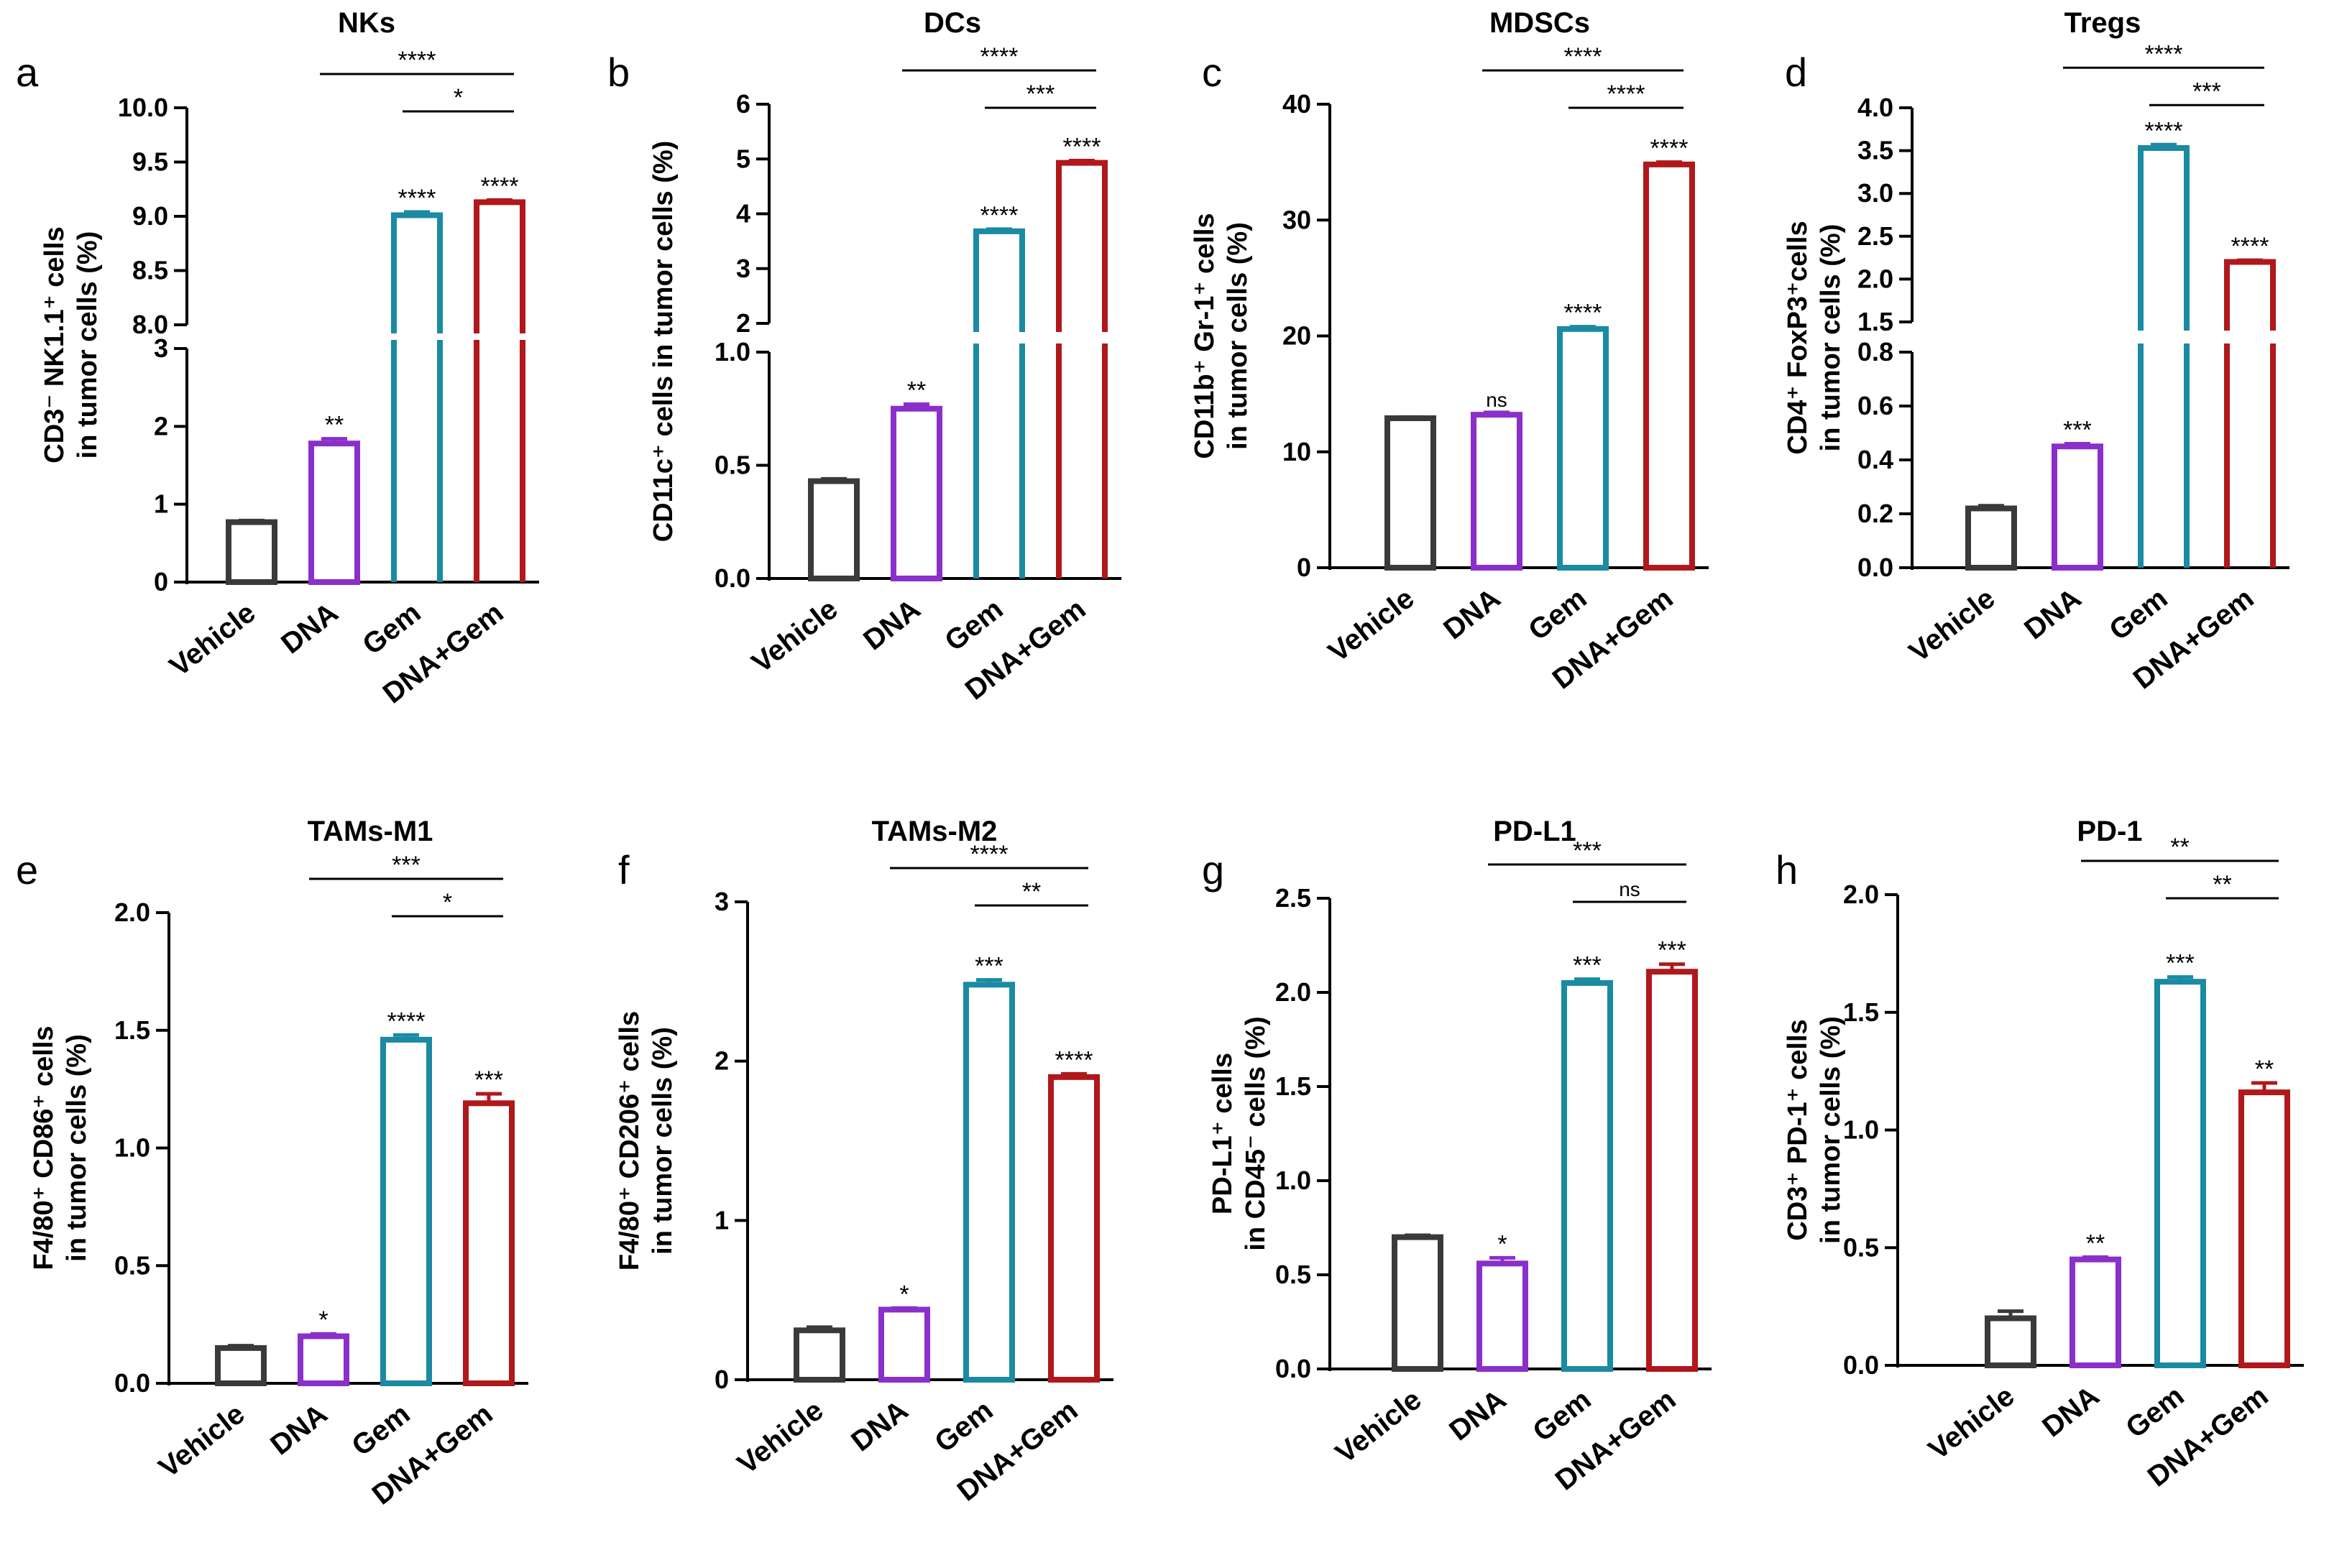 Image resolution: width=2329 pixels, height=1568 pixels. Describe the element at coordinates (743, 104) in the screenshot. I see `y-tick-label: 6` at that location.